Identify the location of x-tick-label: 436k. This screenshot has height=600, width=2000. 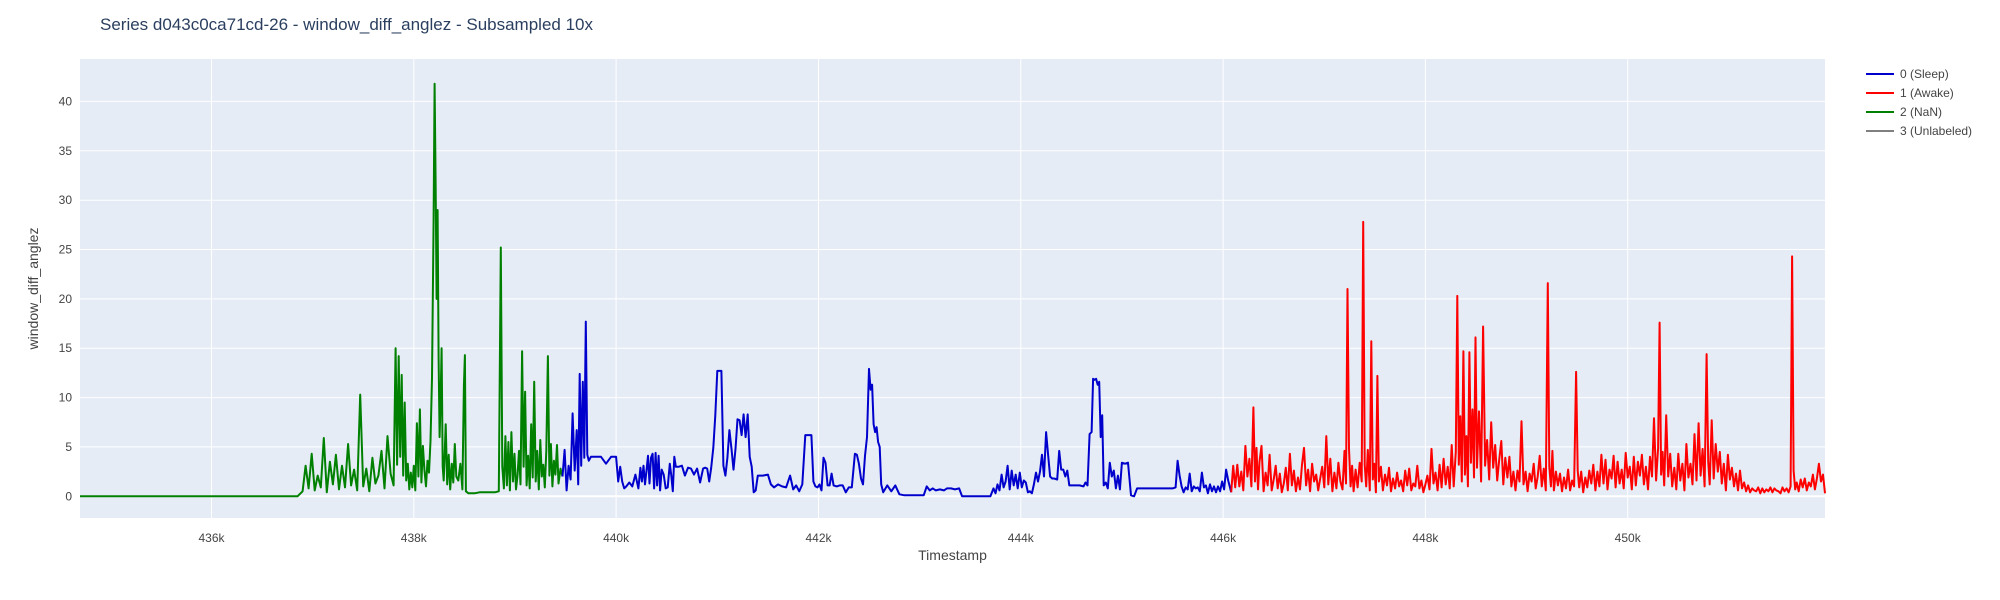
(211, 538).